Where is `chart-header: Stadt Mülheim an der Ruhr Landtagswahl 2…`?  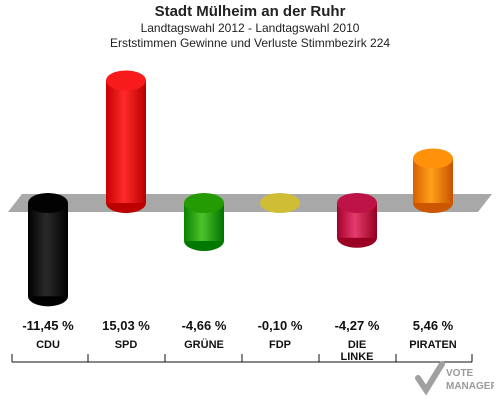 chart-header: Stadt Mülheim an der Ruhr Landtagswahl 2… is located at coordinates (250, 25).